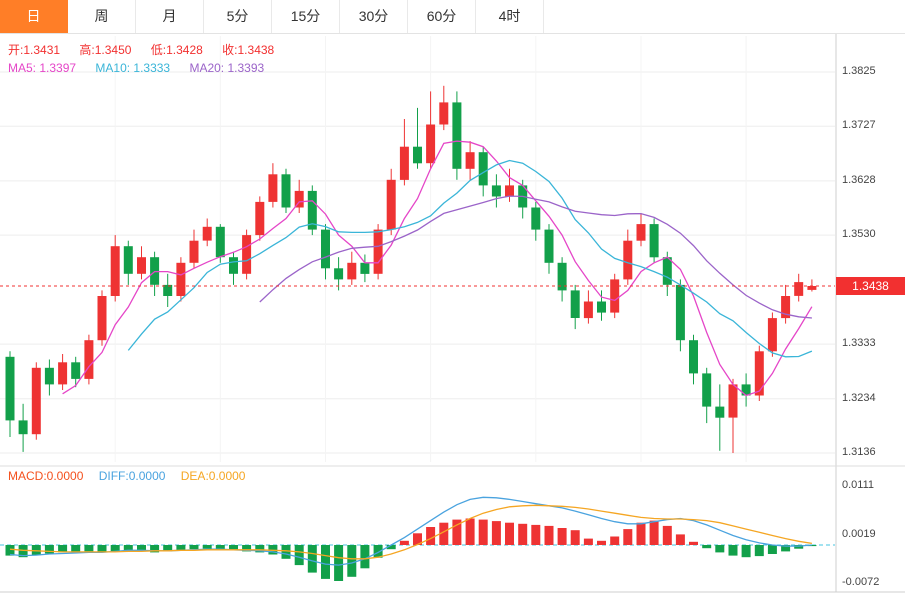  I want to click on tab-week: 周, so click(102, 16).